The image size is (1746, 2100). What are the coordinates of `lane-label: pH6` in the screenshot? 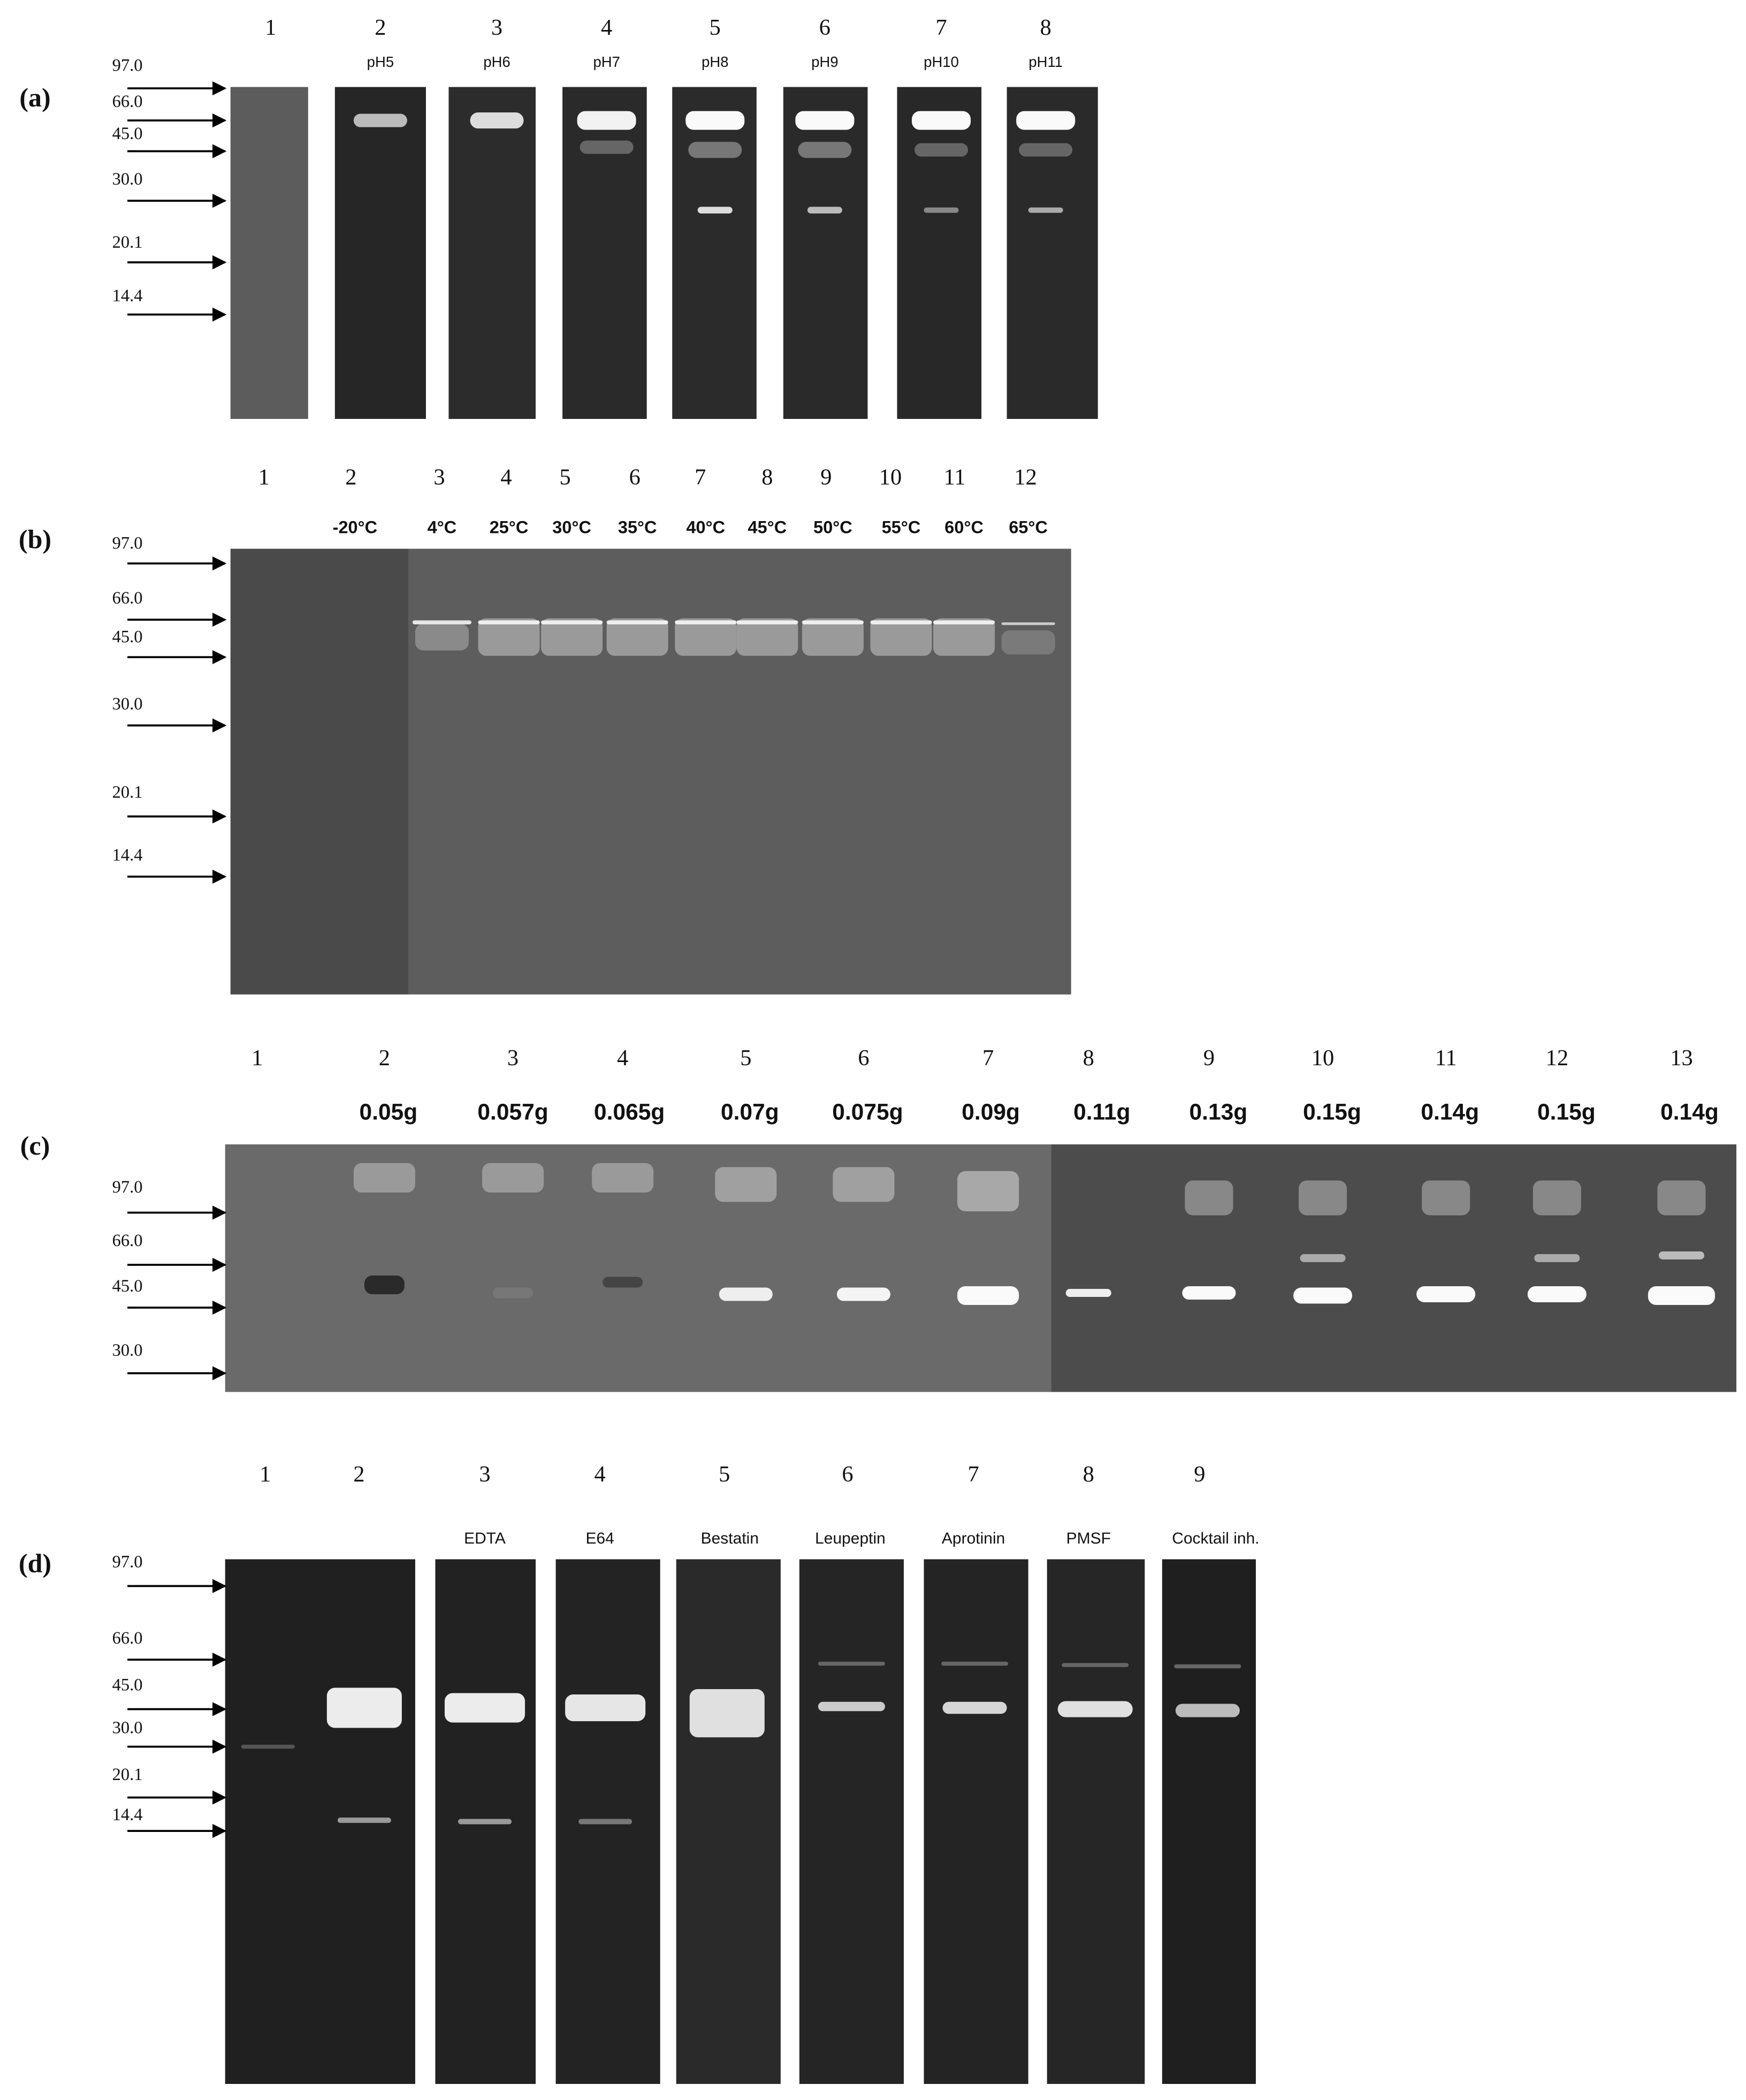 It's located at (496, 62).